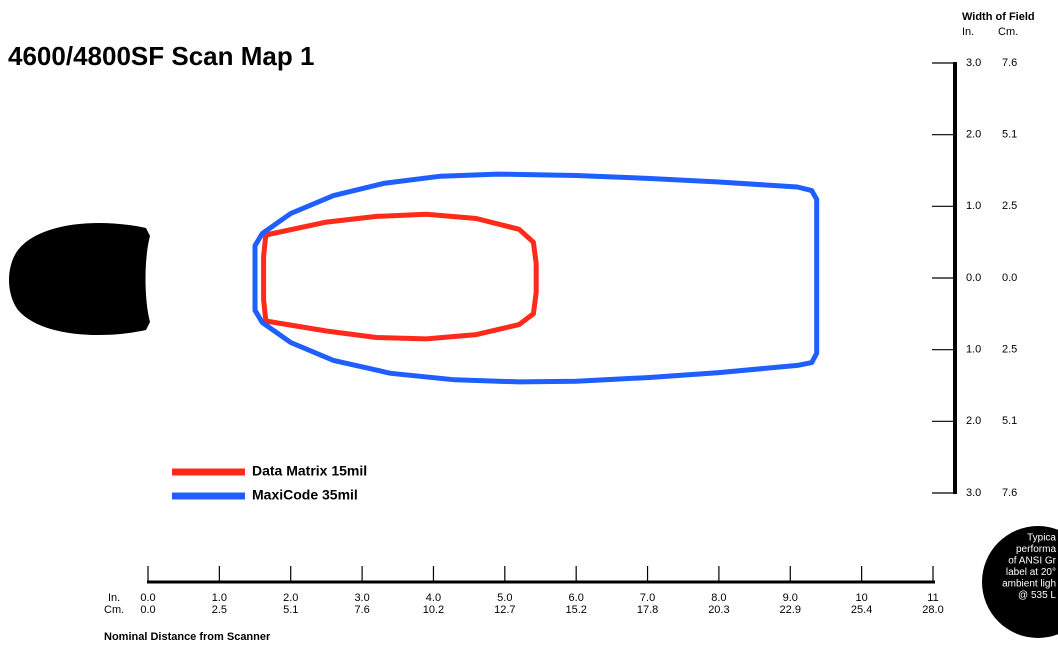  I want to click on x-tick-label: 1.0, so click(219, 598).